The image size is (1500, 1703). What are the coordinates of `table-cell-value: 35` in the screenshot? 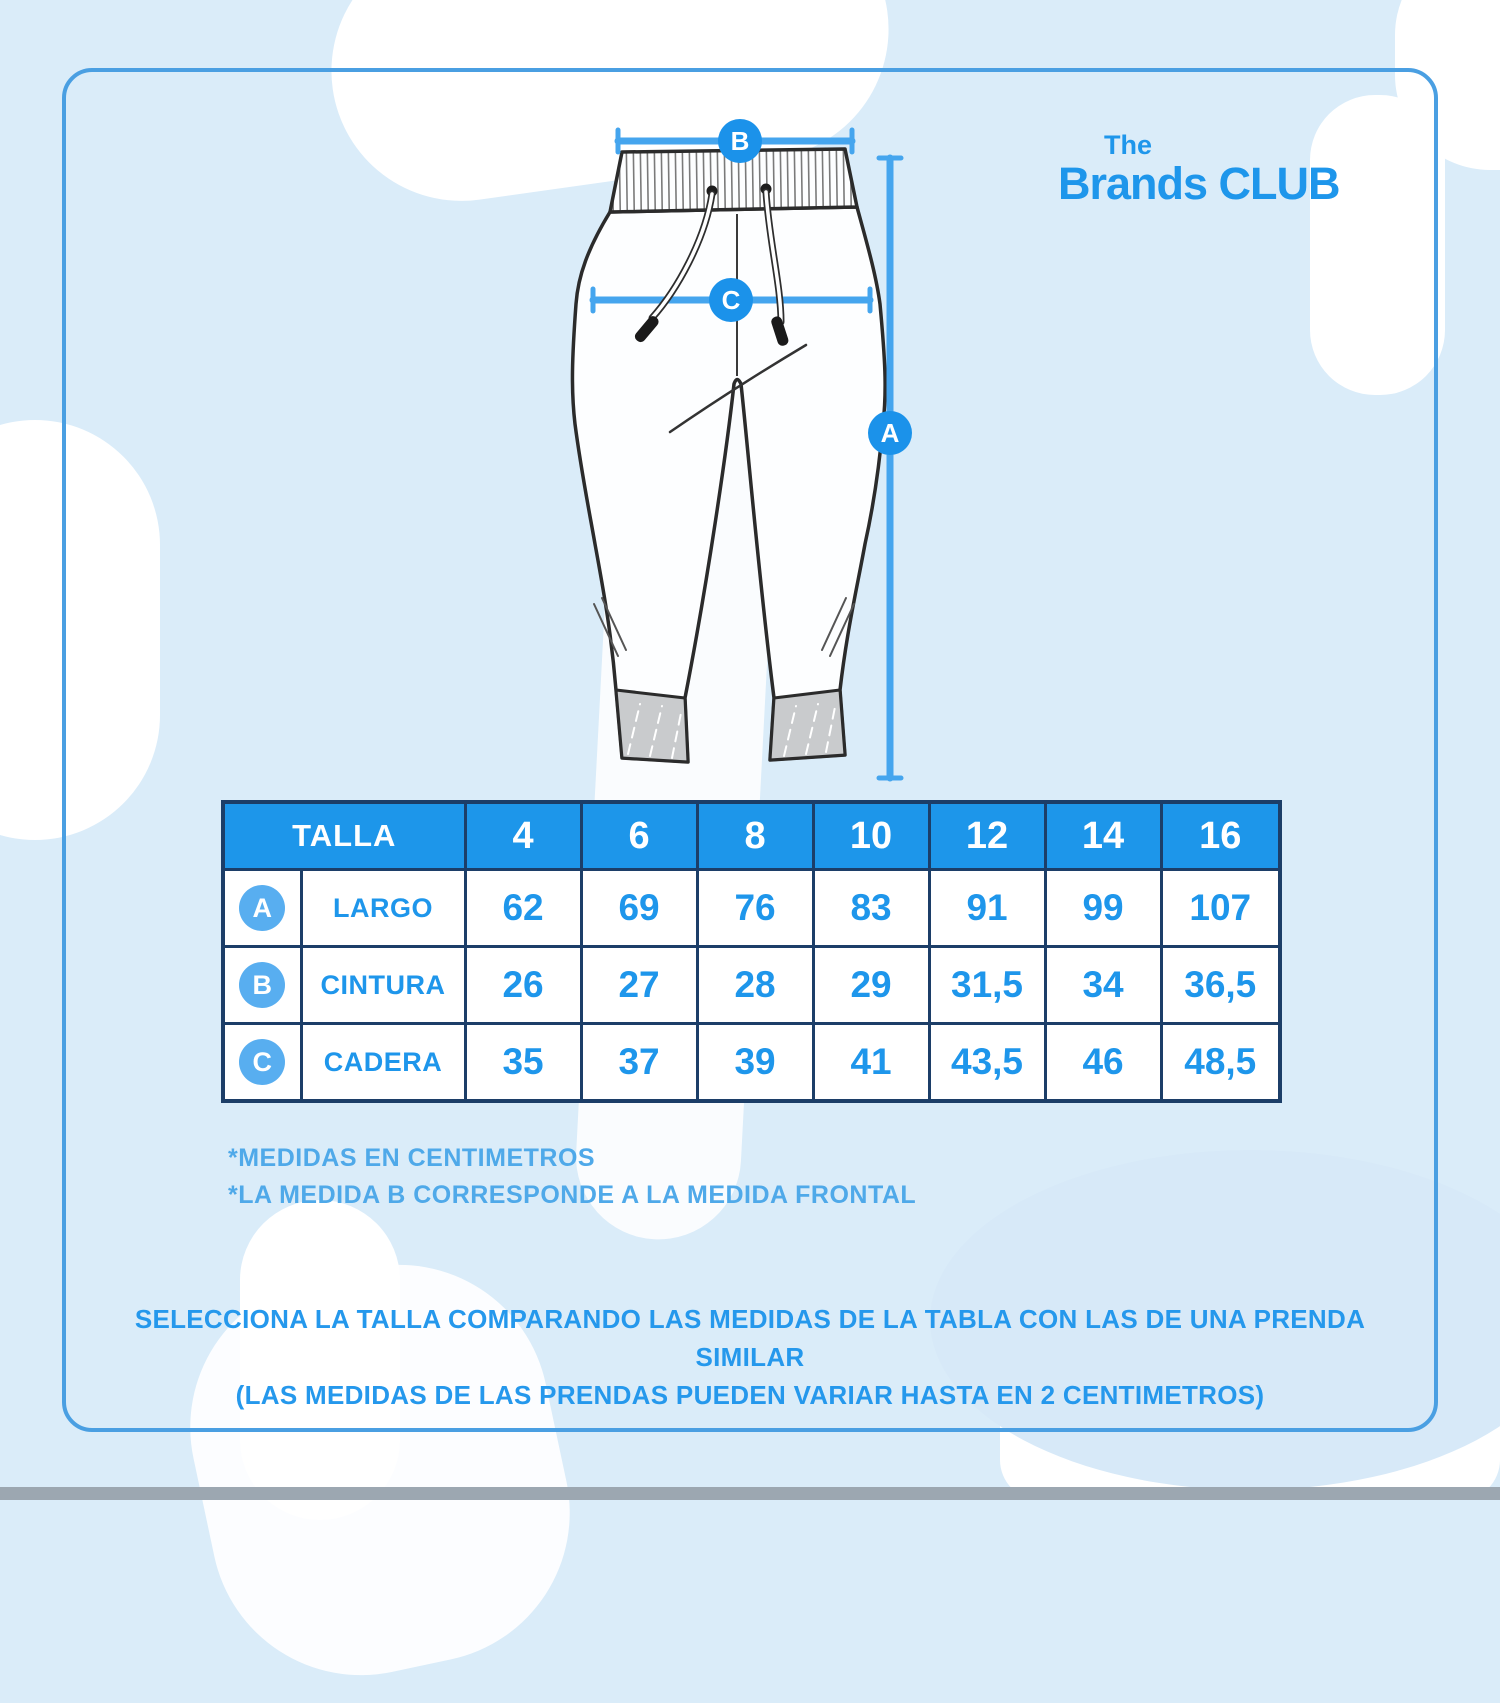 It's located at (523, 1062).